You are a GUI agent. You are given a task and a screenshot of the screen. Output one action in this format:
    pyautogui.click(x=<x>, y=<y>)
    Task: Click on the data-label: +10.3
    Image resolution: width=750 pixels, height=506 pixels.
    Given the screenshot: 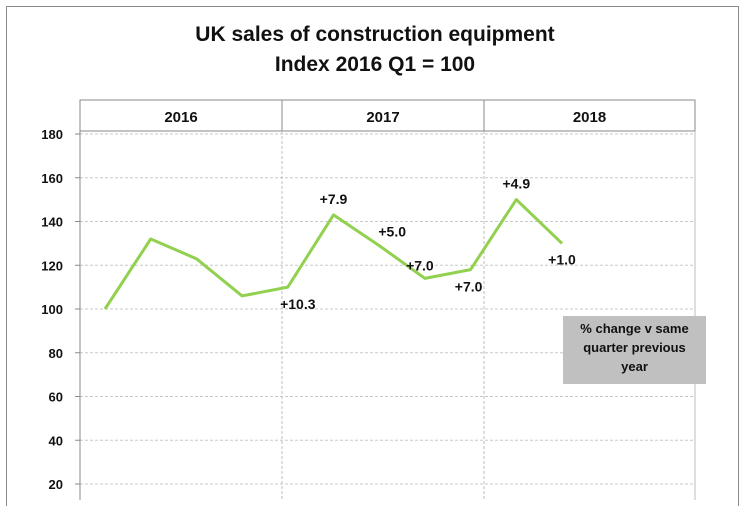 What is the action you would take?
    pyautogui.click(x=298, y=304)
    